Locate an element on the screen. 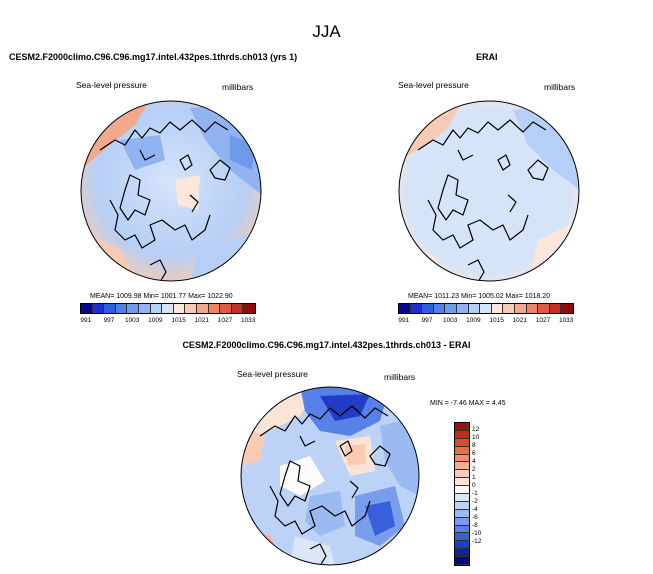 The width and height of the screenshot is (653, 574). diff-colorbar-label: -1 is located at coordinates (475, 493).